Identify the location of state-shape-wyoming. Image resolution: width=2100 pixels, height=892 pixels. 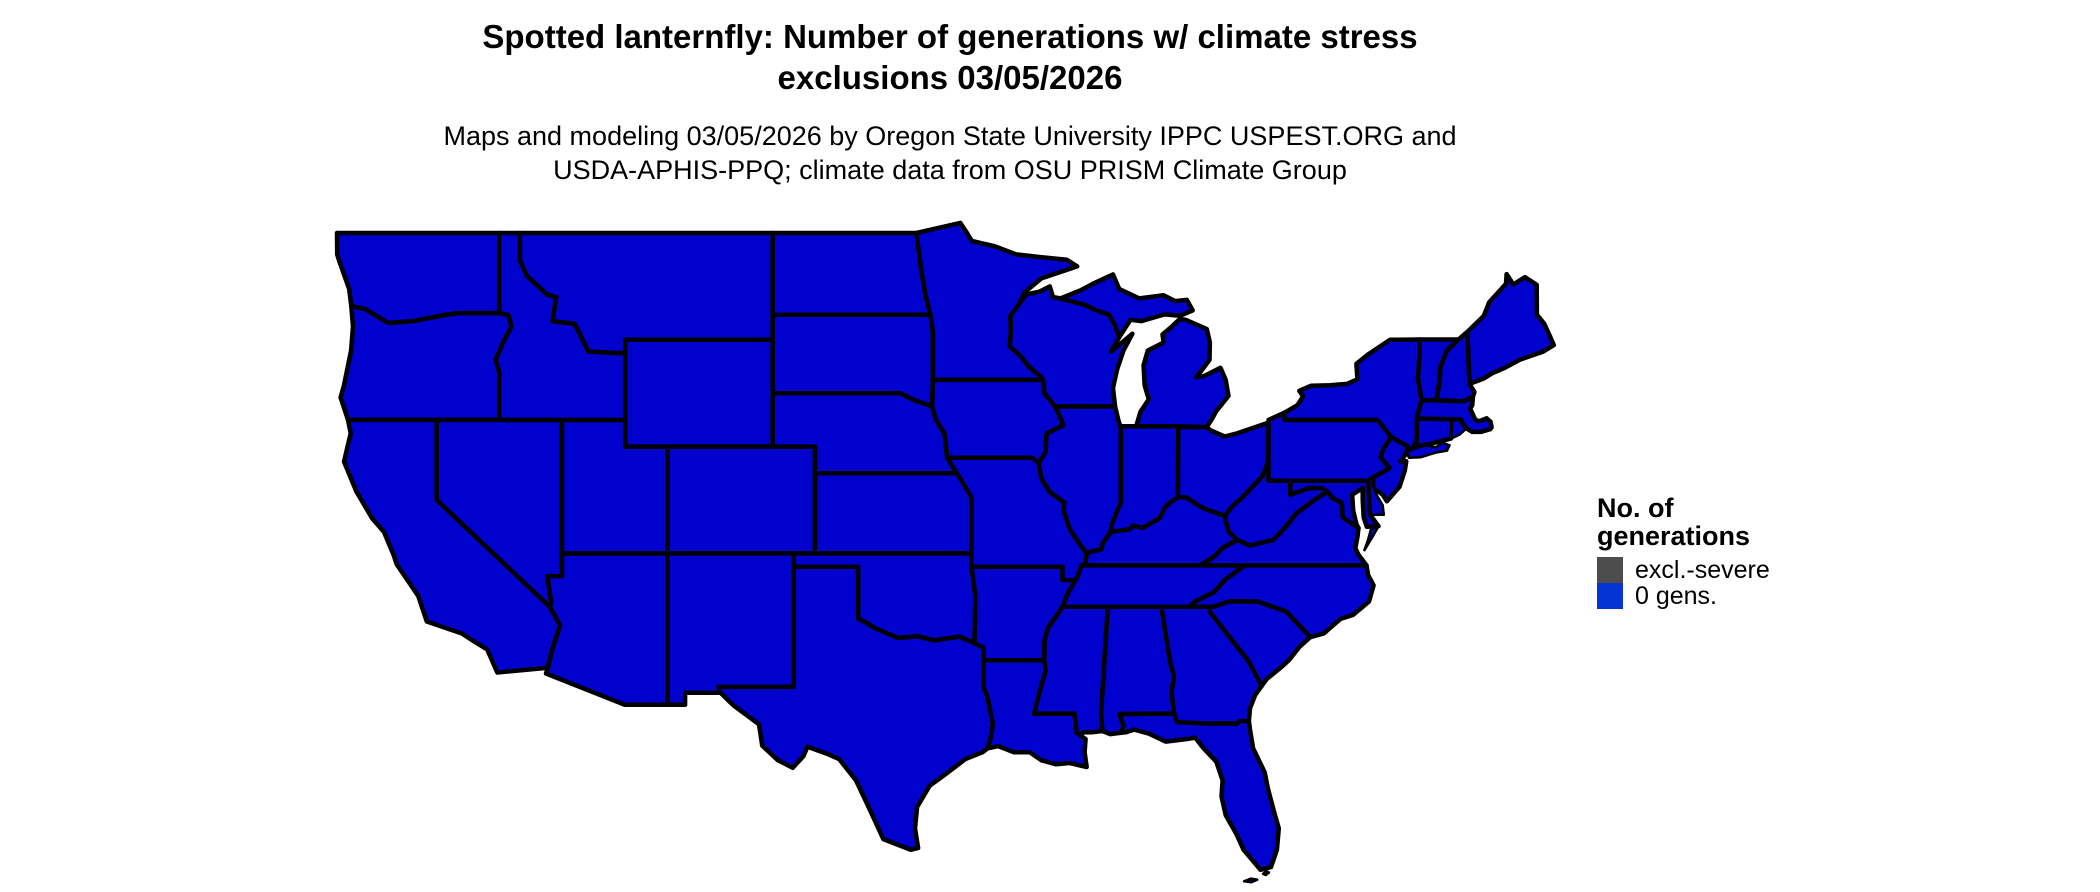
(698, 393).